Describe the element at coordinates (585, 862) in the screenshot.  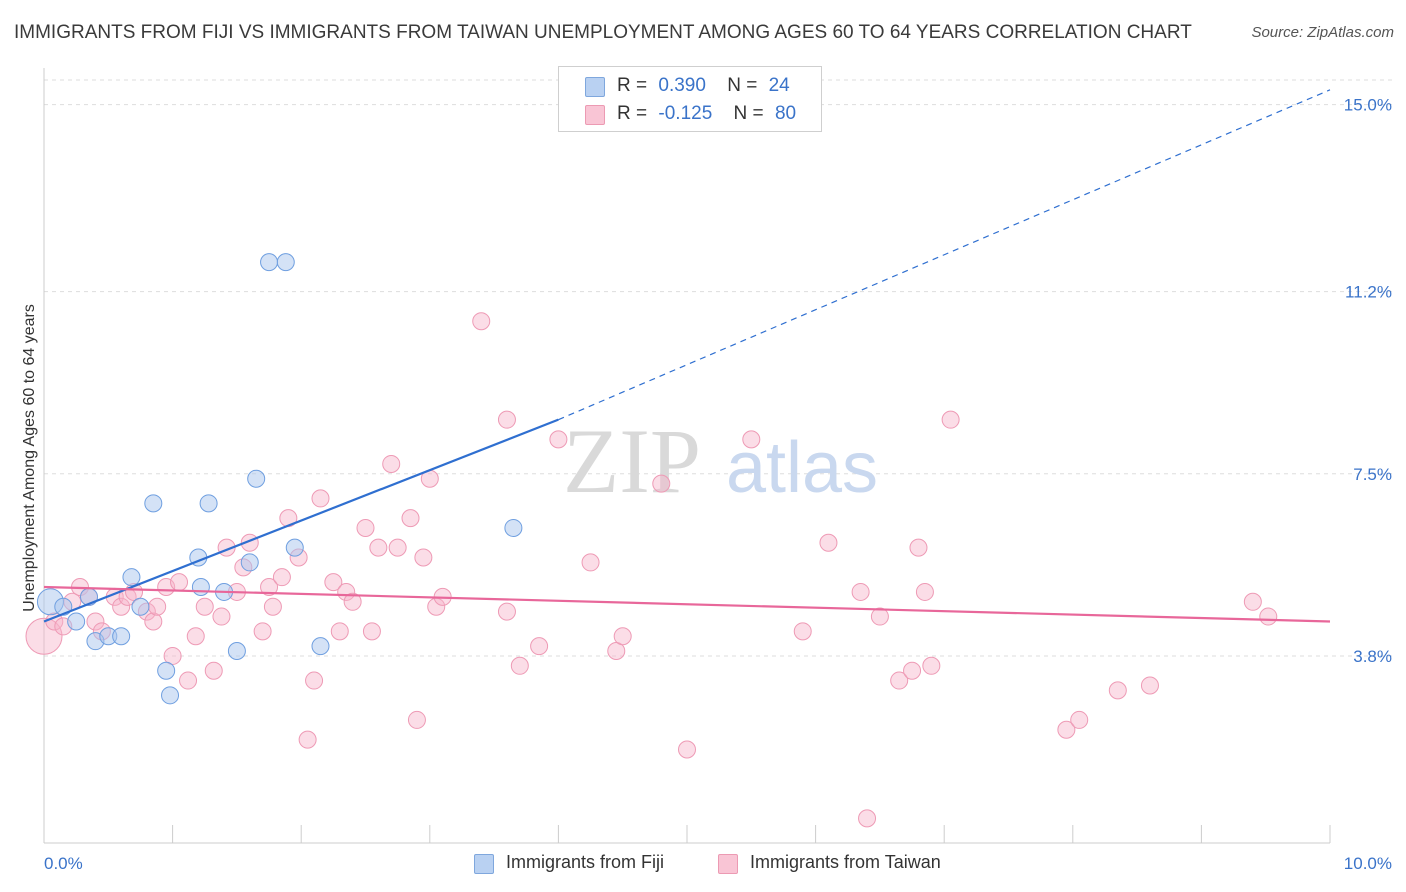
I see `legend-fiji-label: Immigrants from Fiji` at that location.